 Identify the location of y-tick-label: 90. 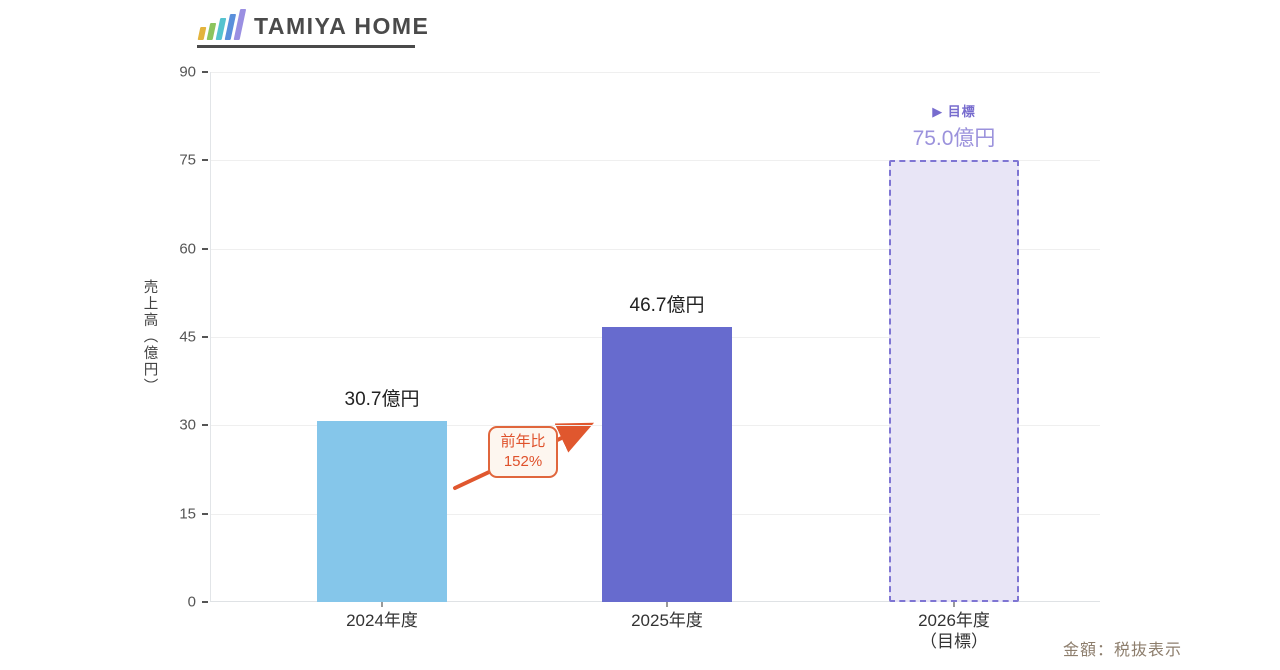
(187, 72).